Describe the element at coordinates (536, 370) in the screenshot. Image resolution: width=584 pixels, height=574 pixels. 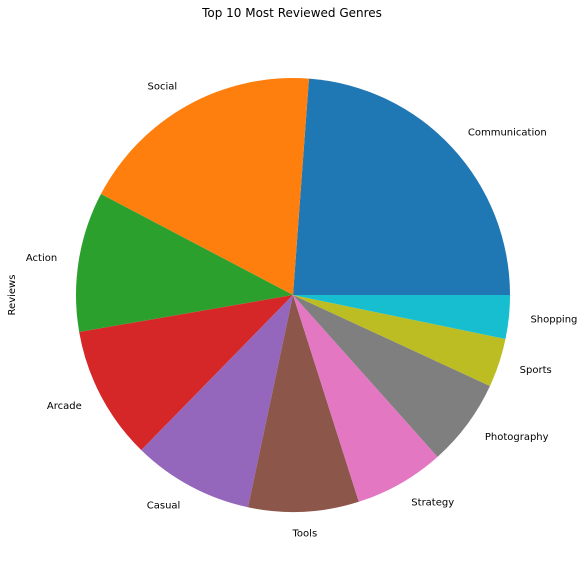
I see `pie-label-sports: Sports` at that location.